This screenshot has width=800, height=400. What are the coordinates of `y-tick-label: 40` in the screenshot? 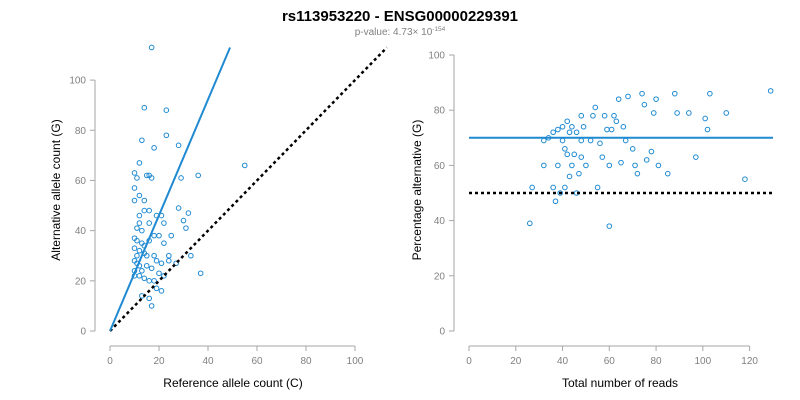 It's located at (81, 231).